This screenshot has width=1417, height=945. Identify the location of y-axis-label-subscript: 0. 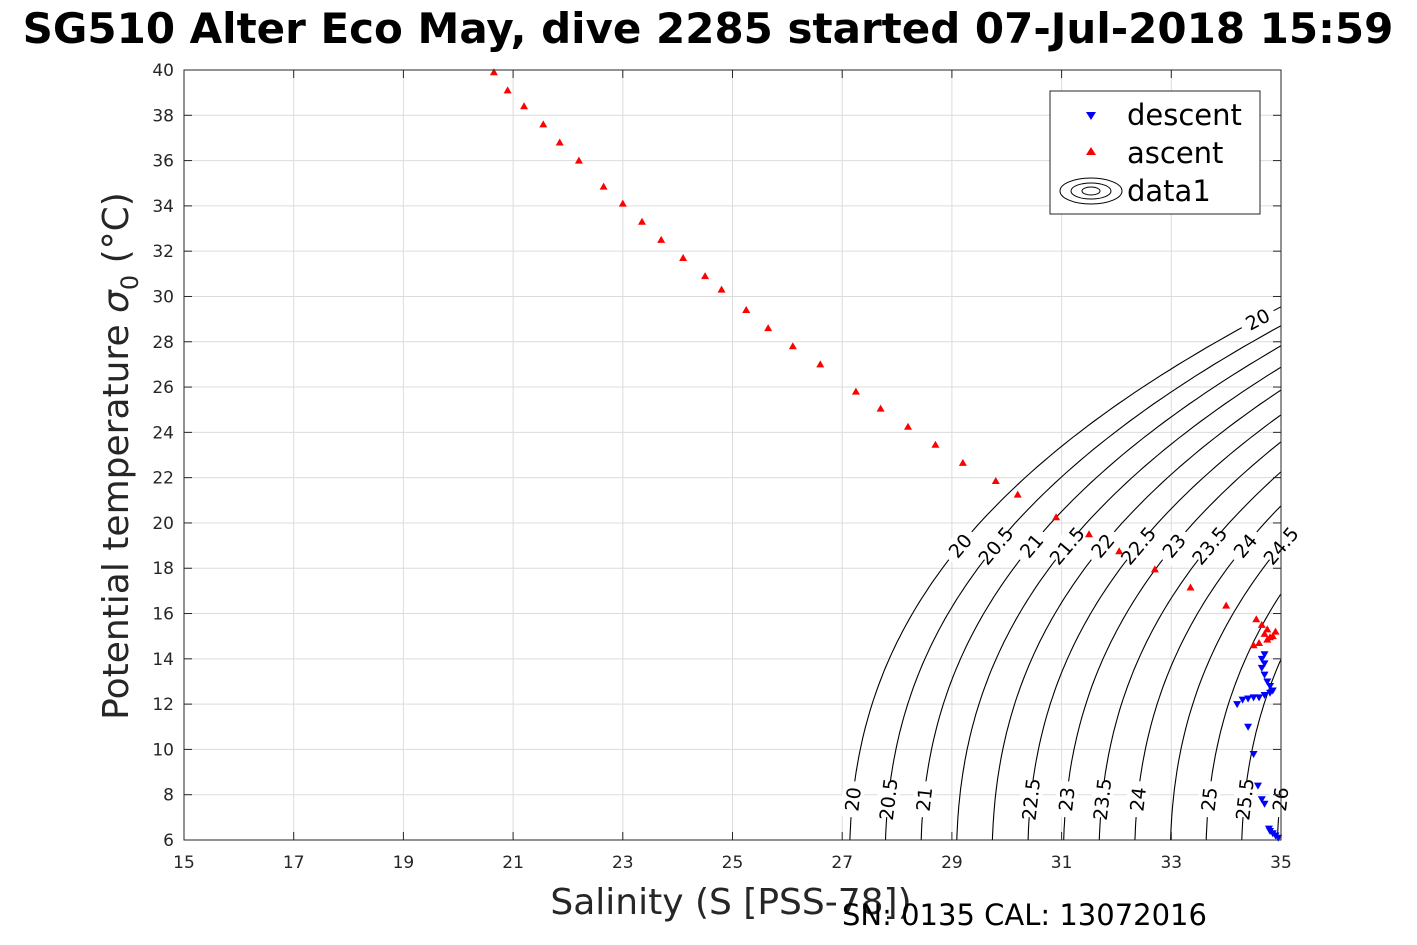
(130, 282).